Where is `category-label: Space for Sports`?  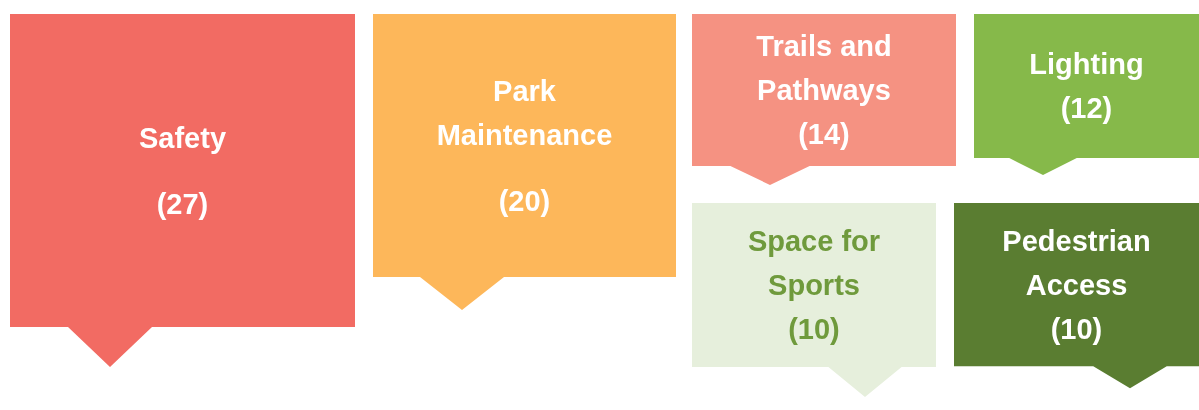
category-label: Space for Sports is located at coordinates (814, 263).